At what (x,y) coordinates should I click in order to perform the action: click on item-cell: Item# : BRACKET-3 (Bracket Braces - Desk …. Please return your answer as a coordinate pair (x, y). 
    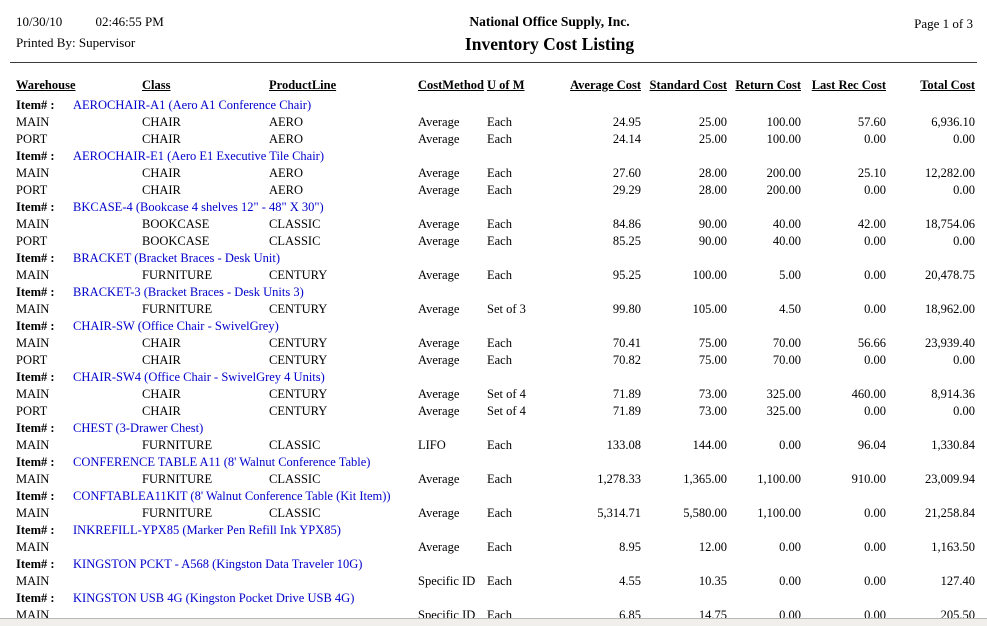
    Looking at the image, I should click on (495, 292).